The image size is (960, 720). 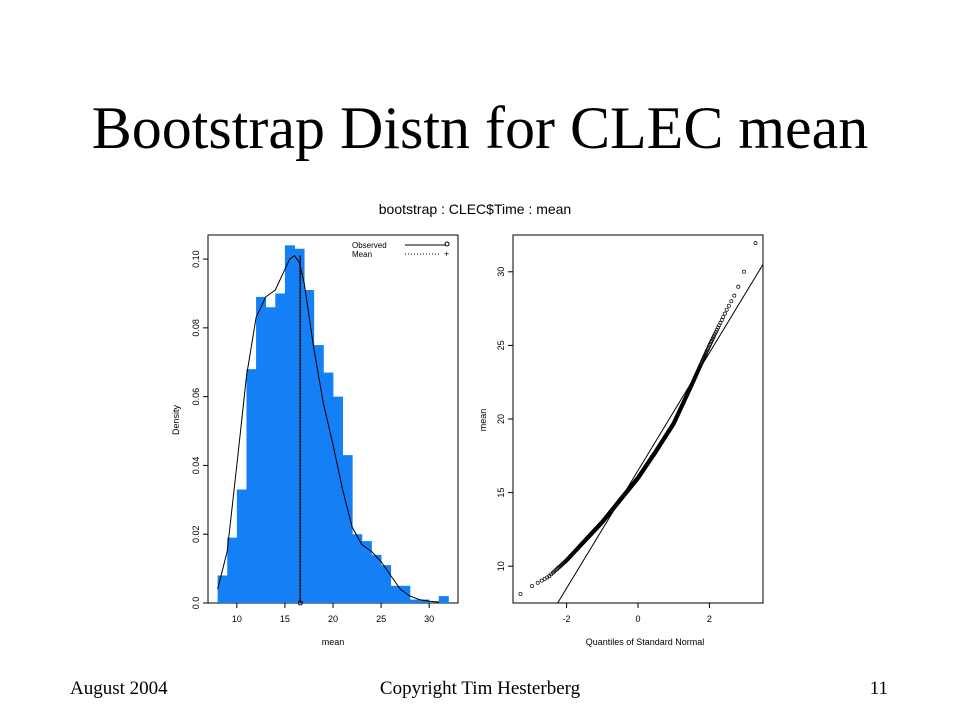 I want to click on y-tick-label: 20, so click(x=501, y=419).